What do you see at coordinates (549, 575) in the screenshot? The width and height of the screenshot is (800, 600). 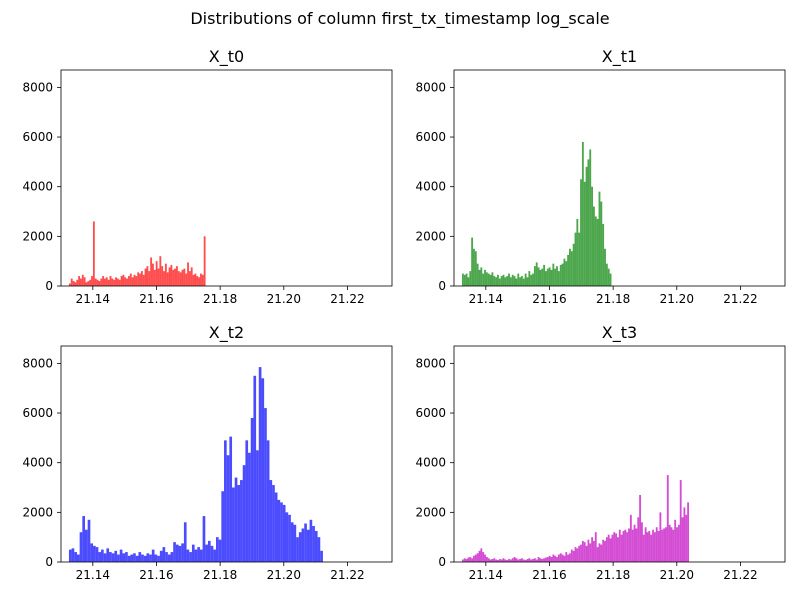 I see `x-tick-label: 21.16` at bounding box center [549, 575].